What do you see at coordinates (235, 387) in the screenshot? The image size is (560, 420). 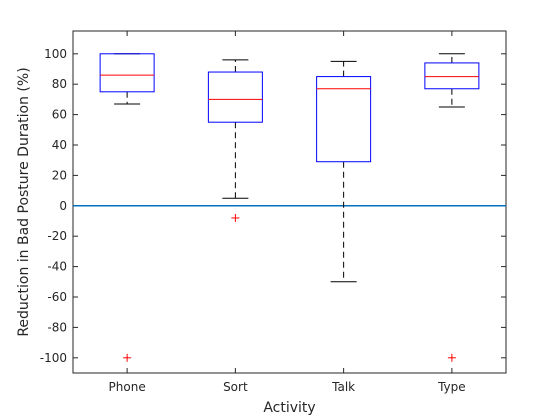 I see `x-tick-label: Sort` at bounding box center [235, 387].